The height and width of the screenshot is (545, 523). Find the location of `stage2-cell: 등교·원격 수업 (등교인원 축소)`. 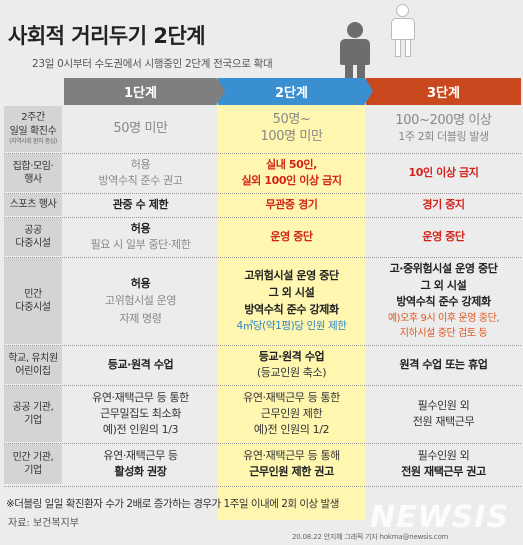

stage2-cell: 등교·원격 수업 (등교인원 축소) is located at coordinates (291, 365).